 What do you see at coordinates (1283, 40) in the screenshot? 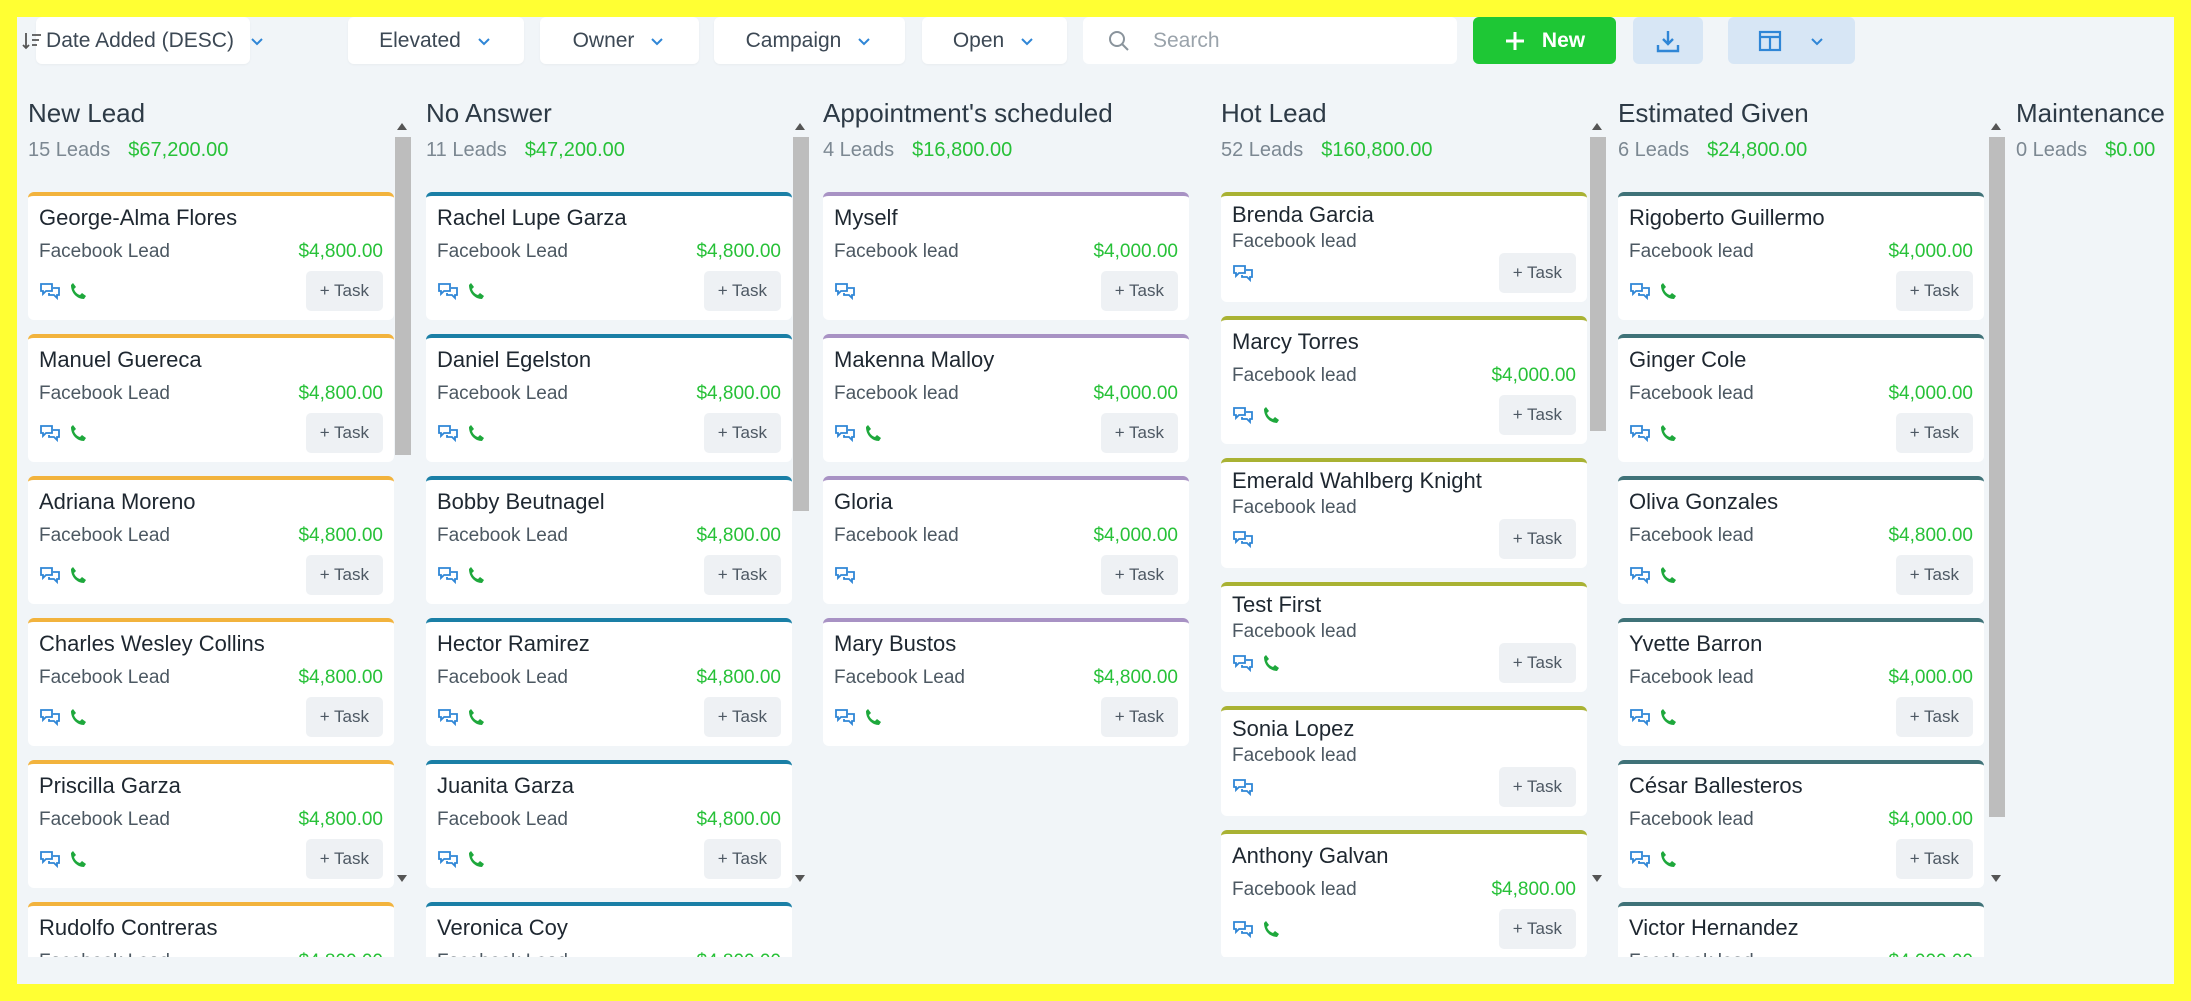
I see `search-input` at bounding box center [1283, 40].